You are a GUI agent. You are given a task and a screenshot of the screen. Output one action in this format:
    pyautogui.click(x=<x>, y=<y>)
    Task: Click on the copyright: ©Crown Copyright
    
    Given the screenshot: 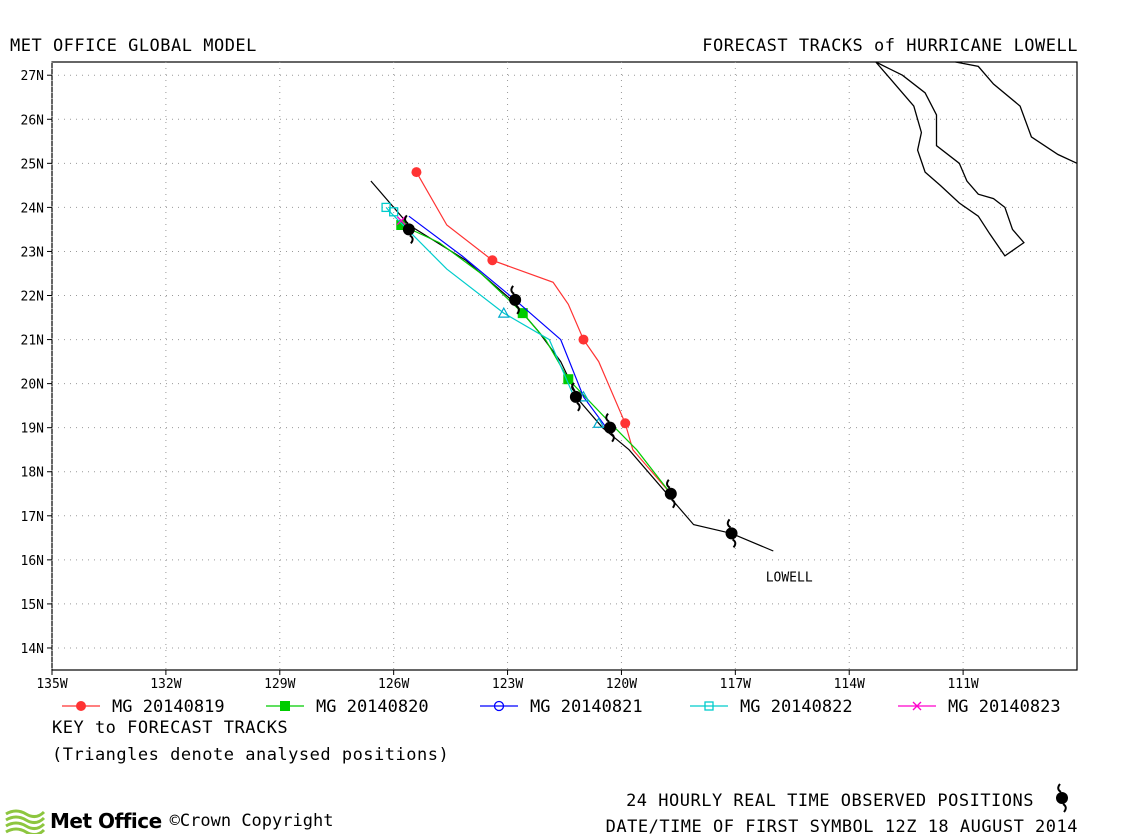 What is the action you would take?
    pyautogui.click(x=251, y=821)
    